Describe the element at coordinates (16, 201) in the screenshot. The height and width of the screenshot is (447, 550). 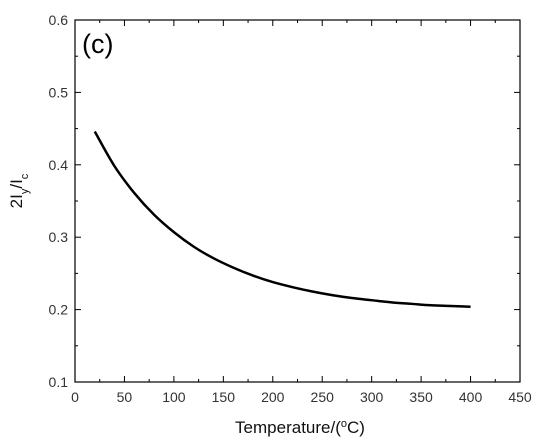
I see `y-axis-label-prefix: 2I` at that location.